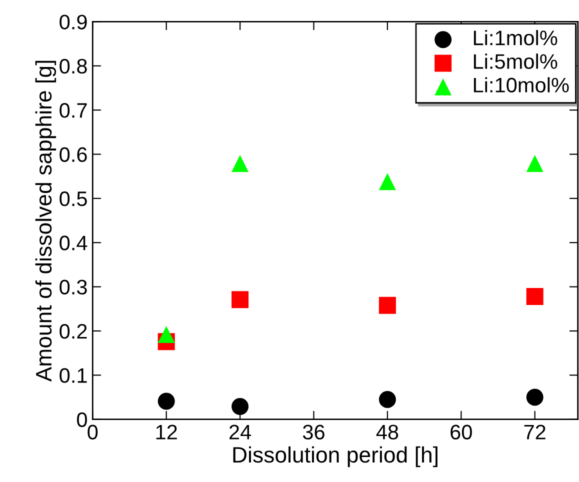 The width and height of the screenshot is (579, 482). What do you see at coordinates (516, 61) in the screenshot?
I see `legend-label: Li:5mol%` at bounding box center [516, 61].